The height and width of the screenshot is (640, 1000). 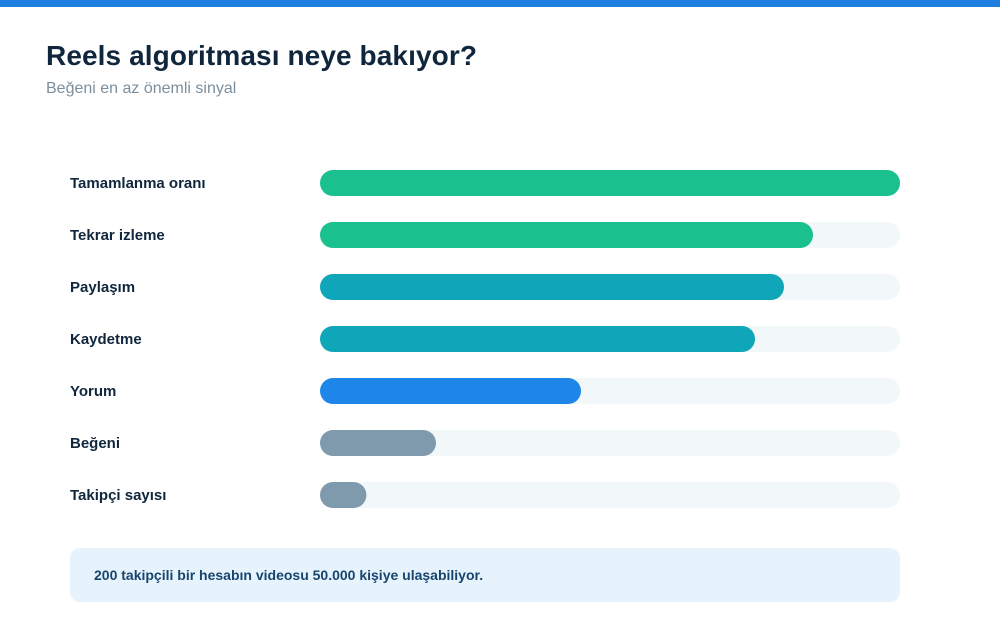 I want to click on bar-label: Yorum, so click(x=93, y=391).